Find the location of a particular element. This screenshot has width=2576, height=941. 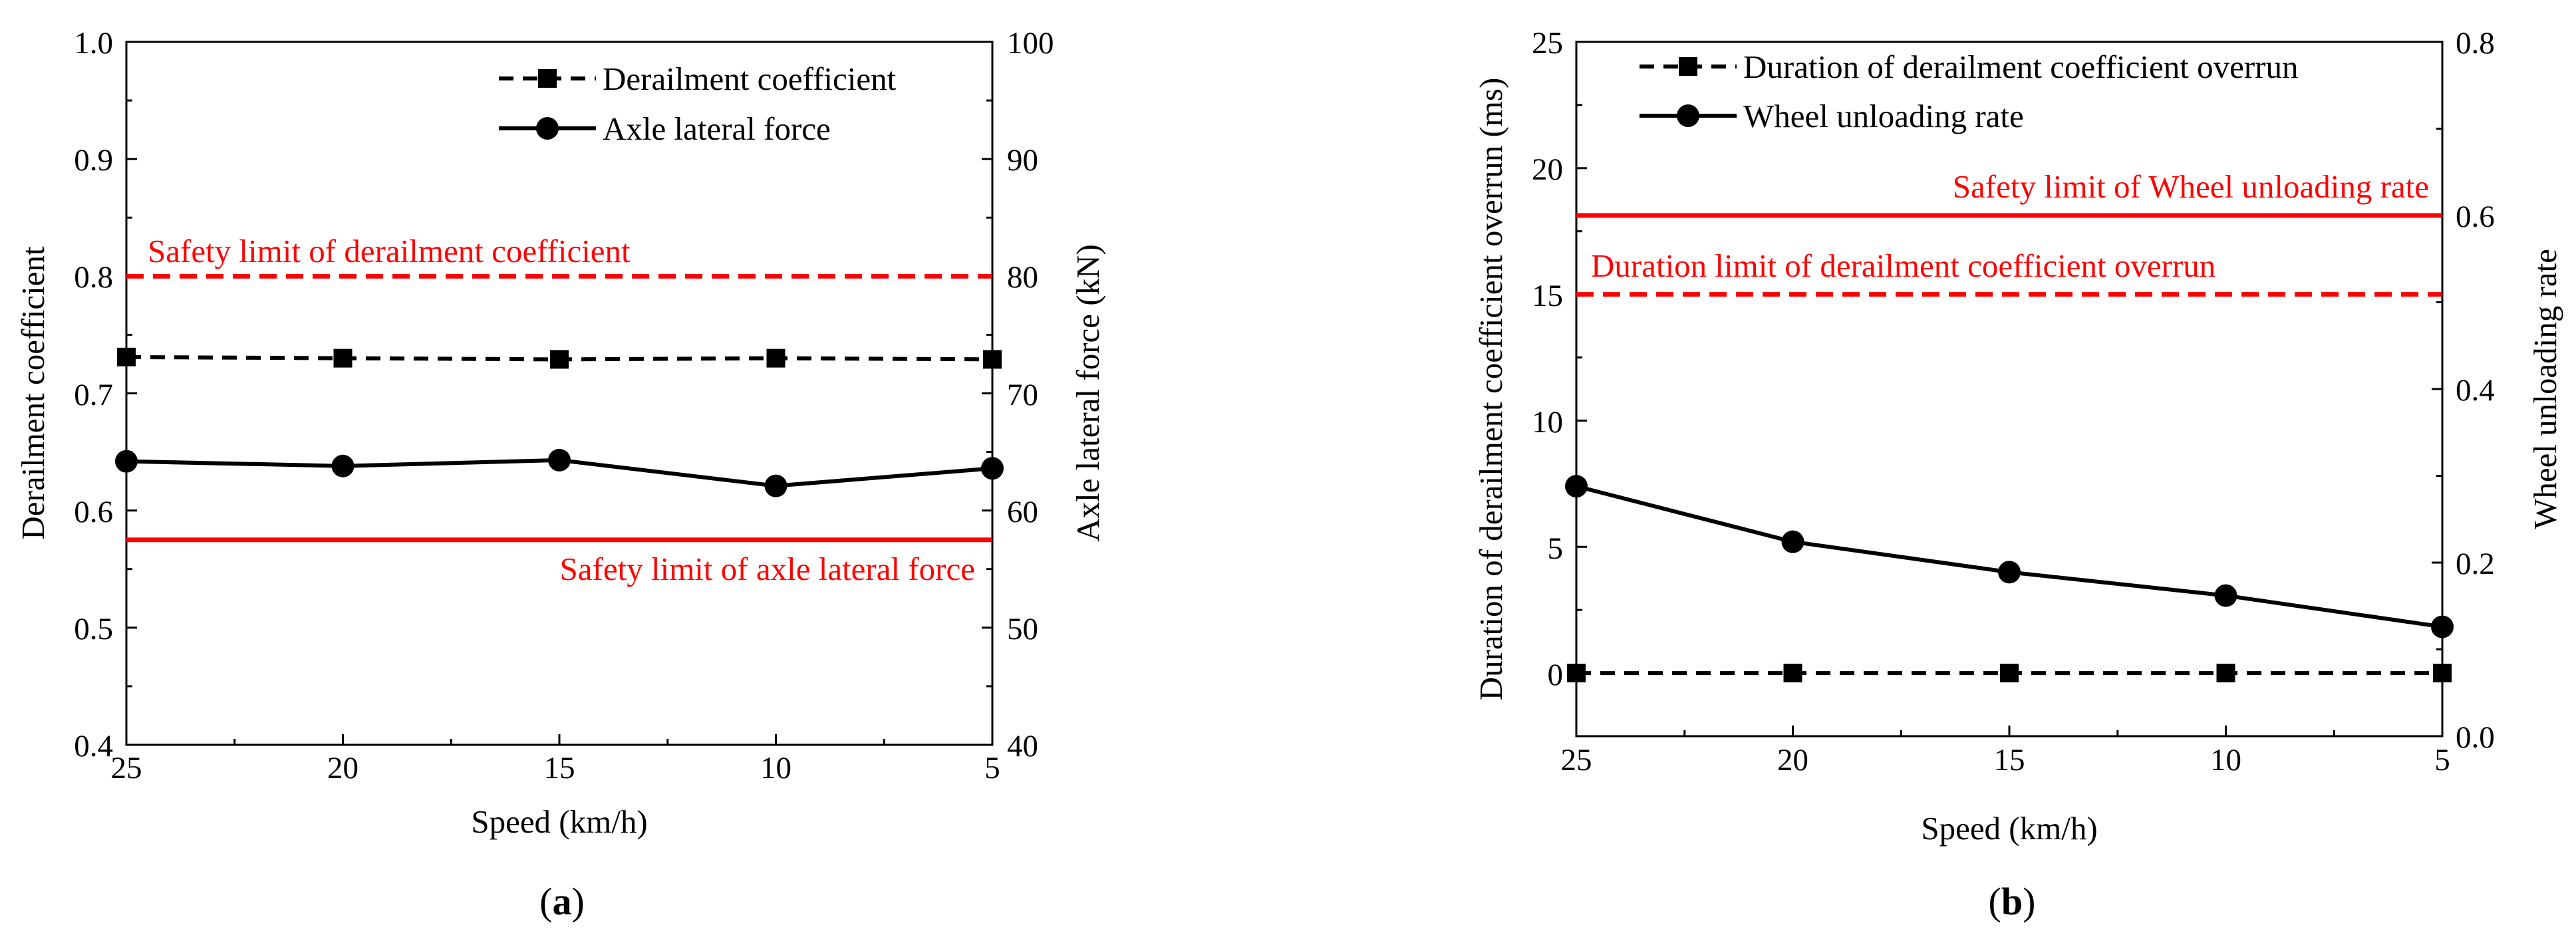

chart-a-left-tick-label: 1.0 is located at coordinates (93, 43).